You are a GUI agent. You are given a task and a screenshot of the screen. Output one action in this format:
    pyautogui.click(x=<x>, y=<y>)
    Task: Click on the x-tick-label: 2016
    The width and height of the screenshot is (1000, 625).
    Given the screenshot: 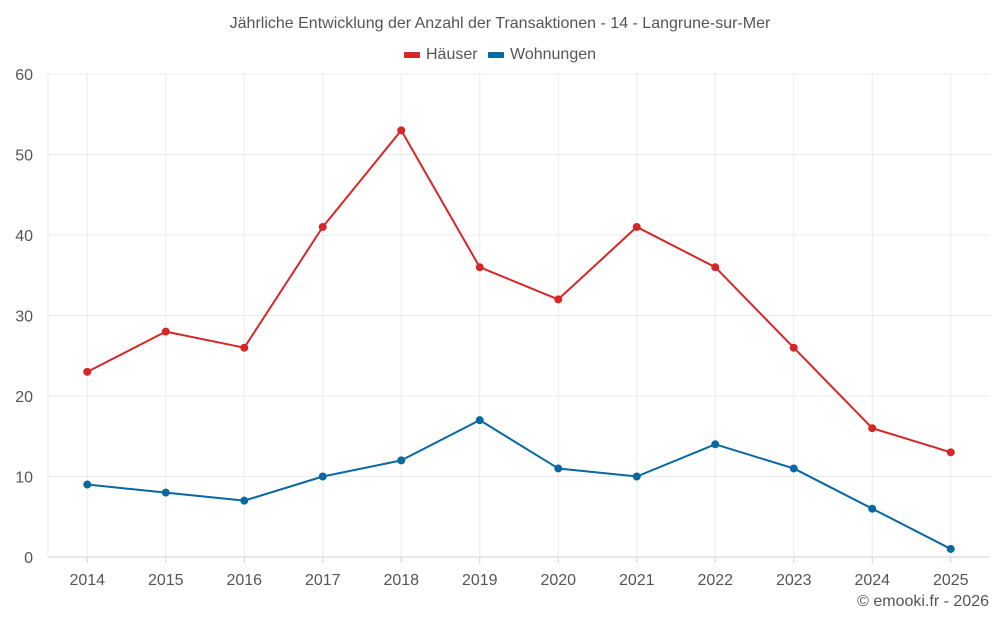 What is the action you would take?
    pyautogui.click(x=244, y=580)
    